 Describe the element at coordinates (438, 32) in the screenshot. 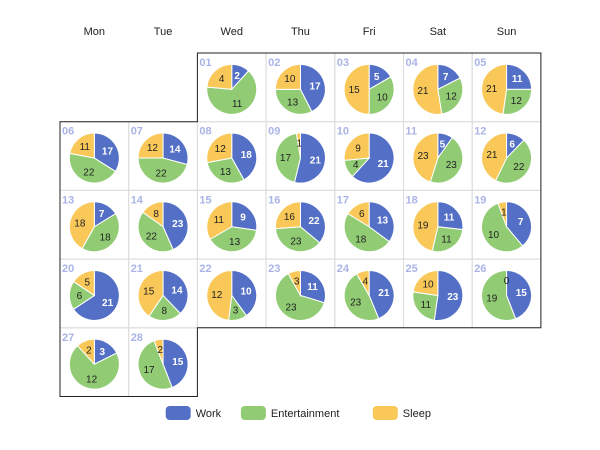

I see `weekday-label-sat: Sat` at that location.